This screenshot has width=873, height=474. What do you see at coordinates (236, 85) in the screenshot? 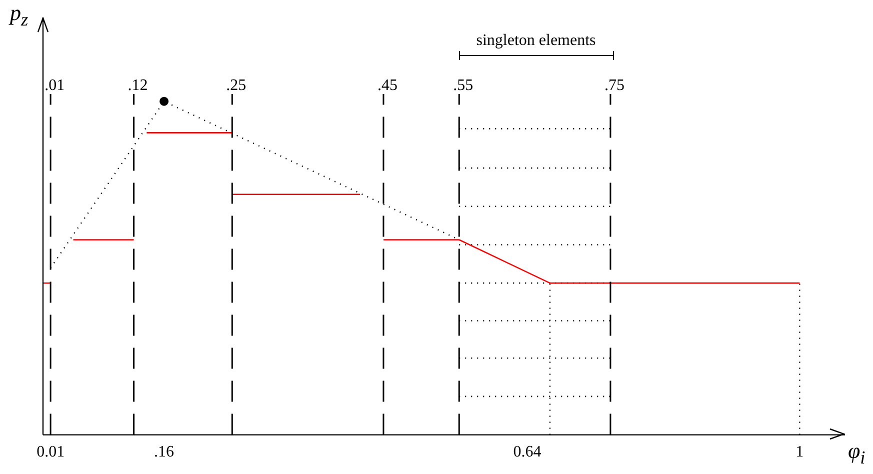
I see `ref-line-label: .25` at bounding box center [236, 85].